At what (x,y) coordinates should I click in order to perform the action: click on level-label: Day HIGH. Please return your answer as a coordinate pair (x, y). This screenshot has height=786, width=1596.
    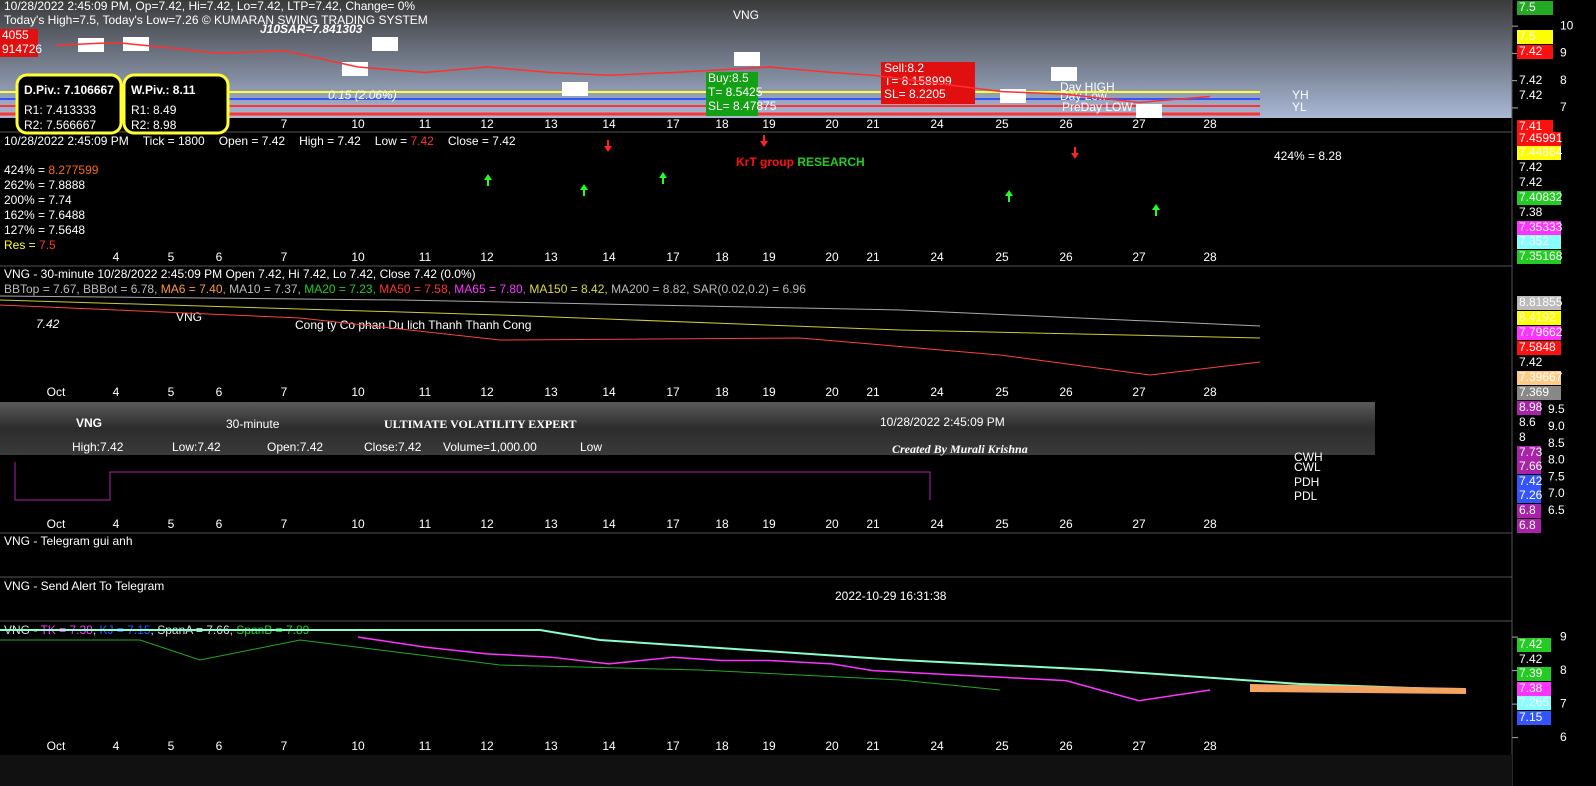
    Looking at the image, I should click on (1087, 87).